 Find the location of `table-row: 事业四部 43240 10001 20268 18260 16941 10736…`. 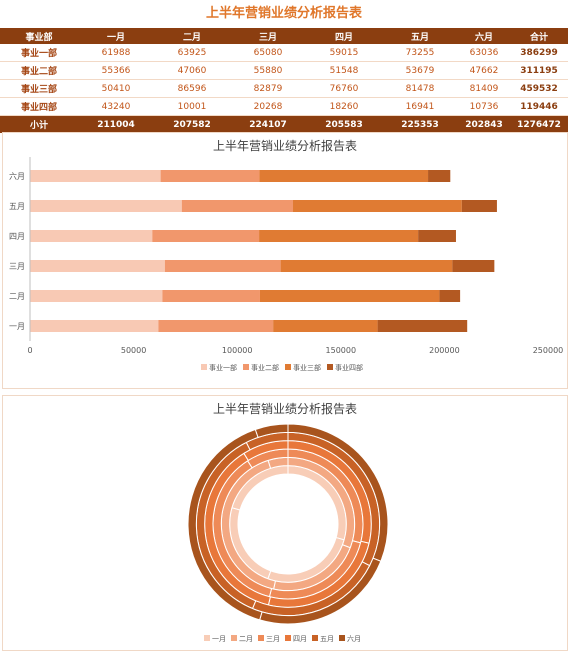

table-row: 事业四部 43240 10001 20268 18260 16941 10736… is located at coordinates (284, 106).